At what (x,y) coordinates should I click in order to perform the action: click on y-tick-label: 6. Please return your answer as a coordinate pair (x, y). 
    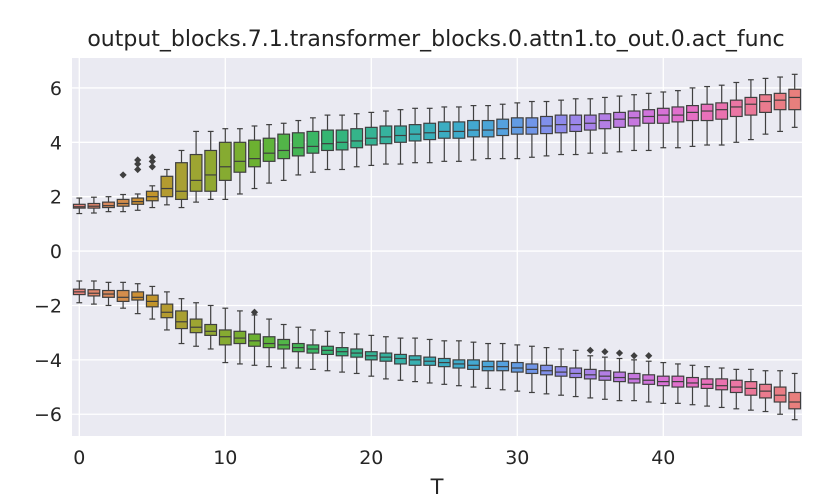
    Looking at the image, I should click on (56, 89).